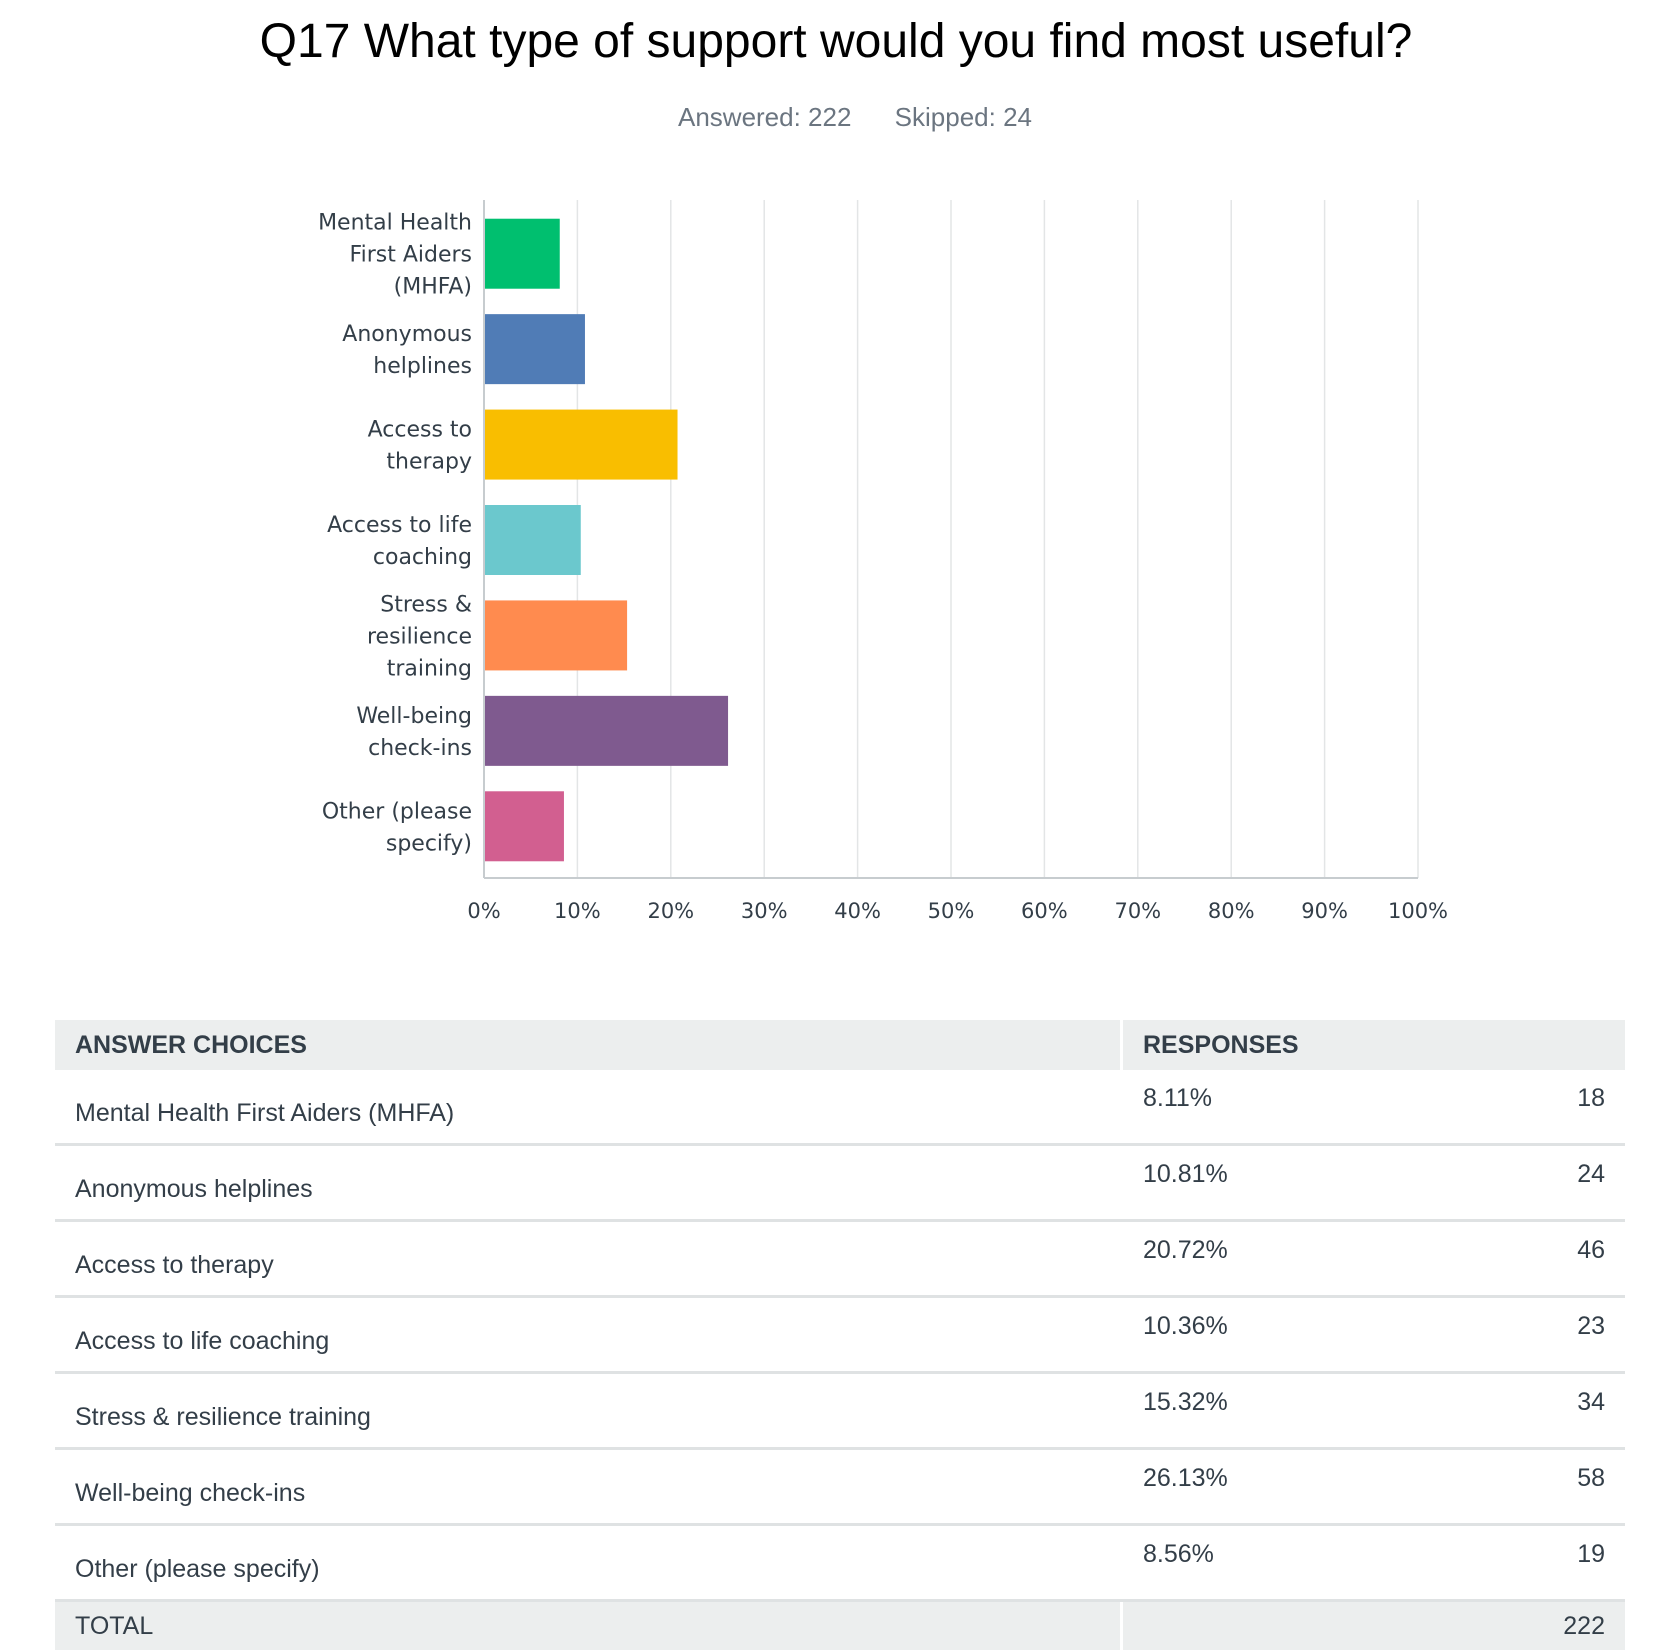 The height and width of the screenshot is (1650, 1672). I want to click on table-header-row: ANSWER CHOICES RESPONSES, so click(840, 1045).